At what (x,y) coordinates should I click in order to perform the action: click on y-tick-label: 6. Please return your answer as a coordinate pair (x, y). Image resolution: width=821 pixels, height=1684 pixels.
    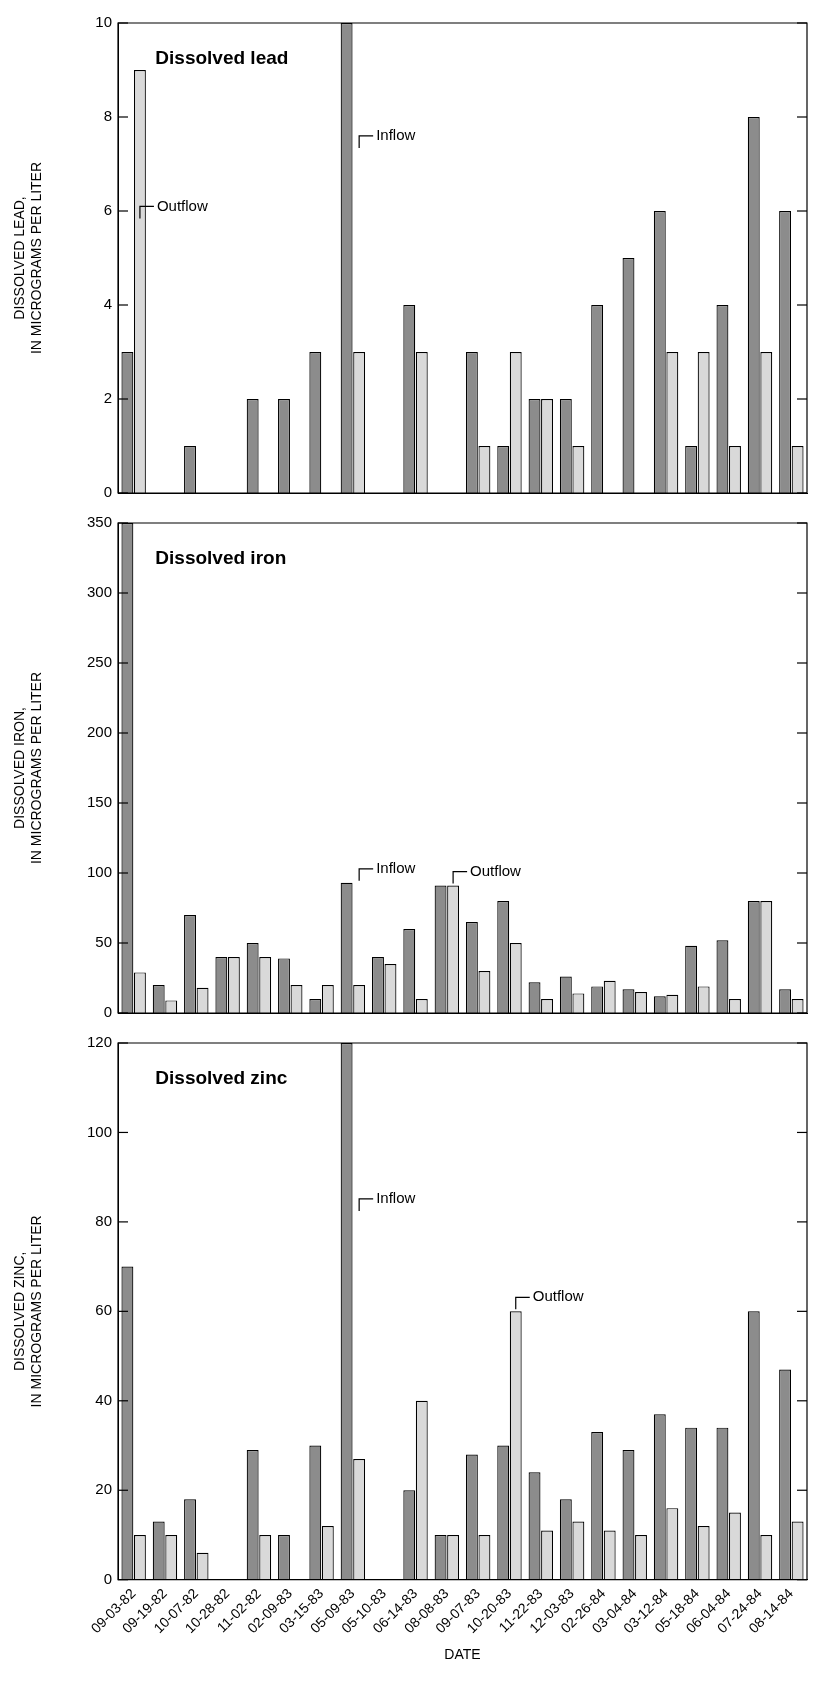
    Looking at the image, I should click on (107, 210).